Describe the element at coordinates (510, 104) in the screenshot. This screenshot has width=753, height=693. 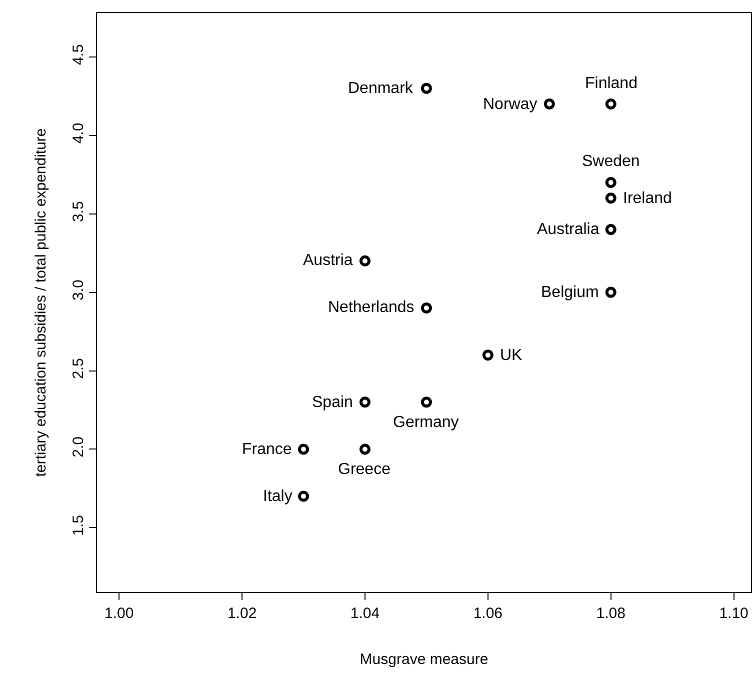
I see `annotation: Norway` at that location.